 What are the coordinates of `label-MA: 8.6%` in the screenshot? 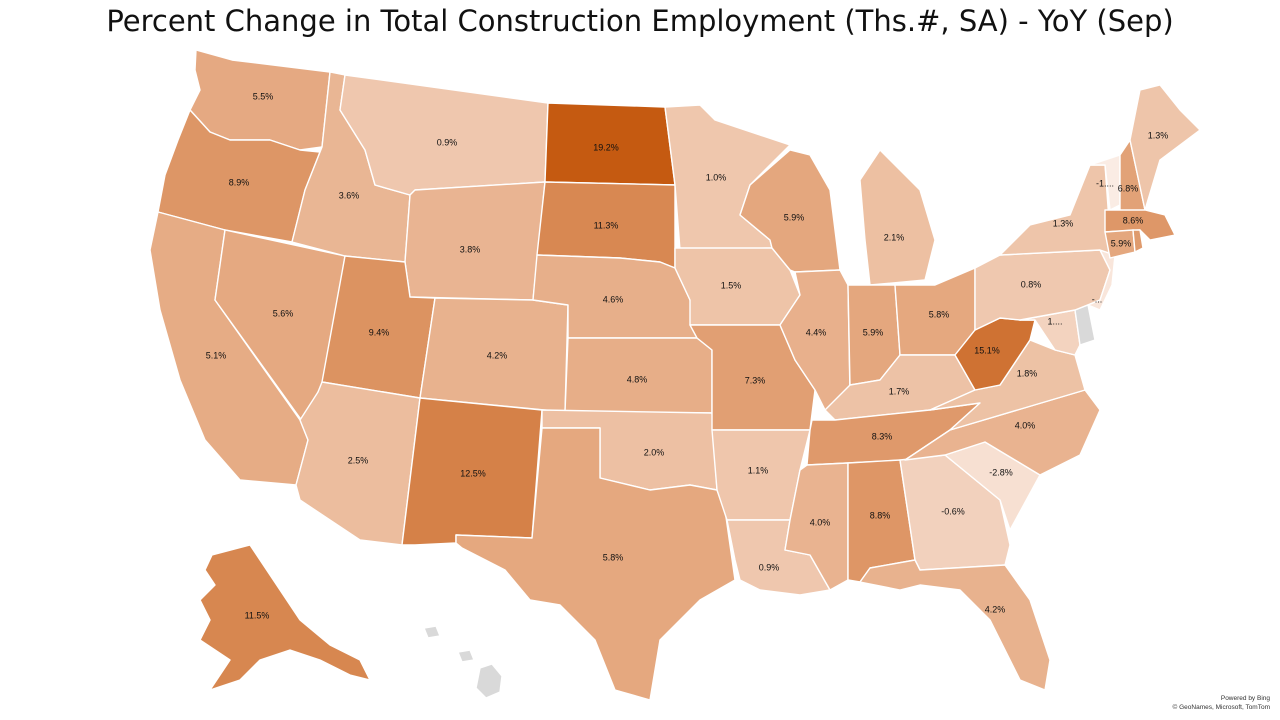 It's located at (1133, 220).